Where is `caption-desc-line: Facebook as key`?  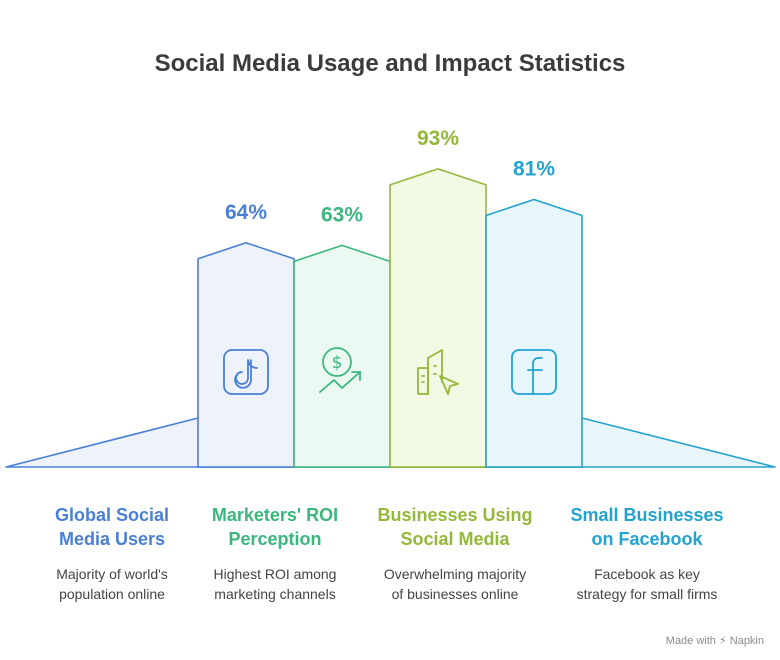 caption-desc-line: Facebook as key is located at coordinates (647, 574).